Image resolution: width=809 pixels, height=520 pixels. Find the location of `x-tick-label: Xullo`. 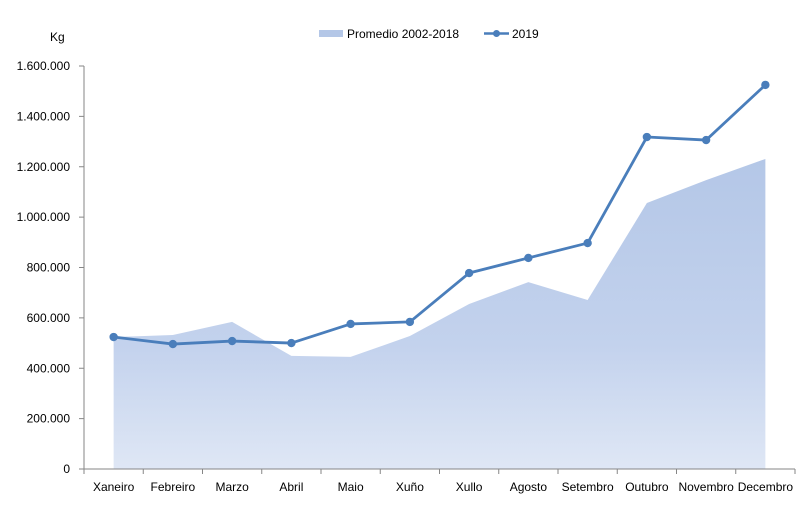

x-tick-label: Xullo is located at coordinates (469, 487).